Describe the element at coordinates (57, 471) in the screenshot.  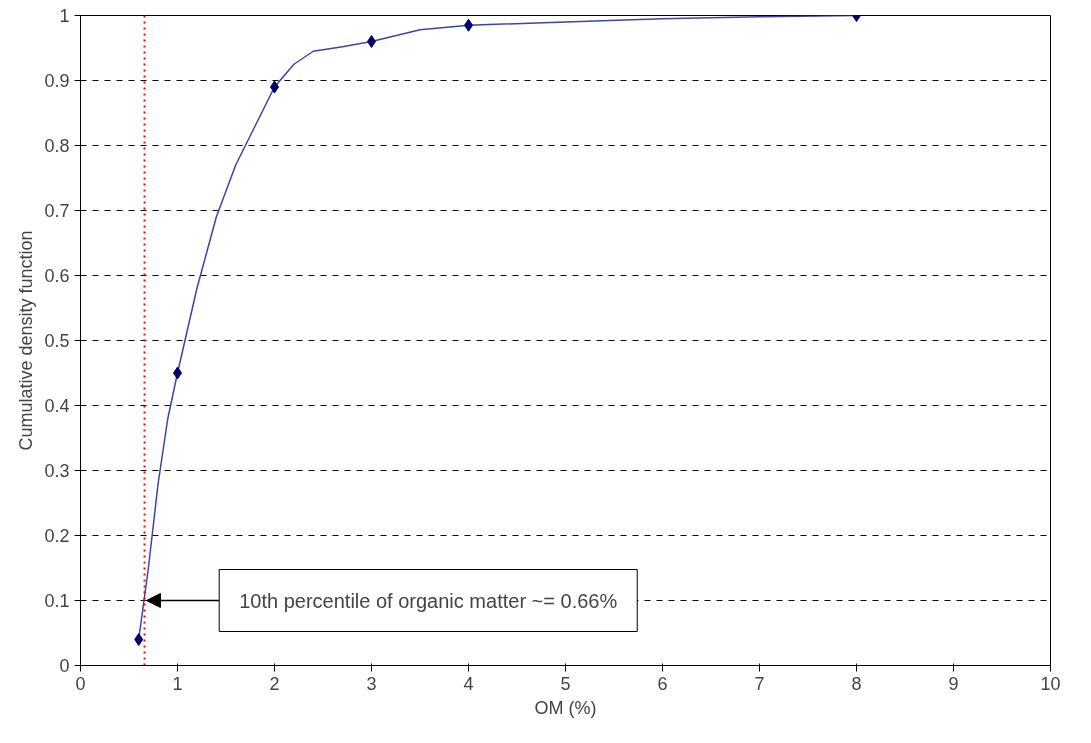
I see `y-tick-label: 0.3` at that location.